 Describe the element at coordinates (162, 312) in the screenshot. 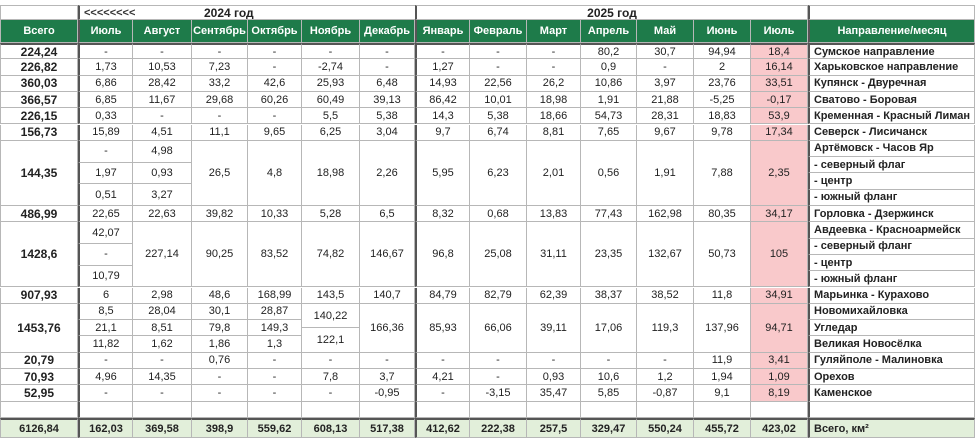

I see `month-value: 28,04` at that location.